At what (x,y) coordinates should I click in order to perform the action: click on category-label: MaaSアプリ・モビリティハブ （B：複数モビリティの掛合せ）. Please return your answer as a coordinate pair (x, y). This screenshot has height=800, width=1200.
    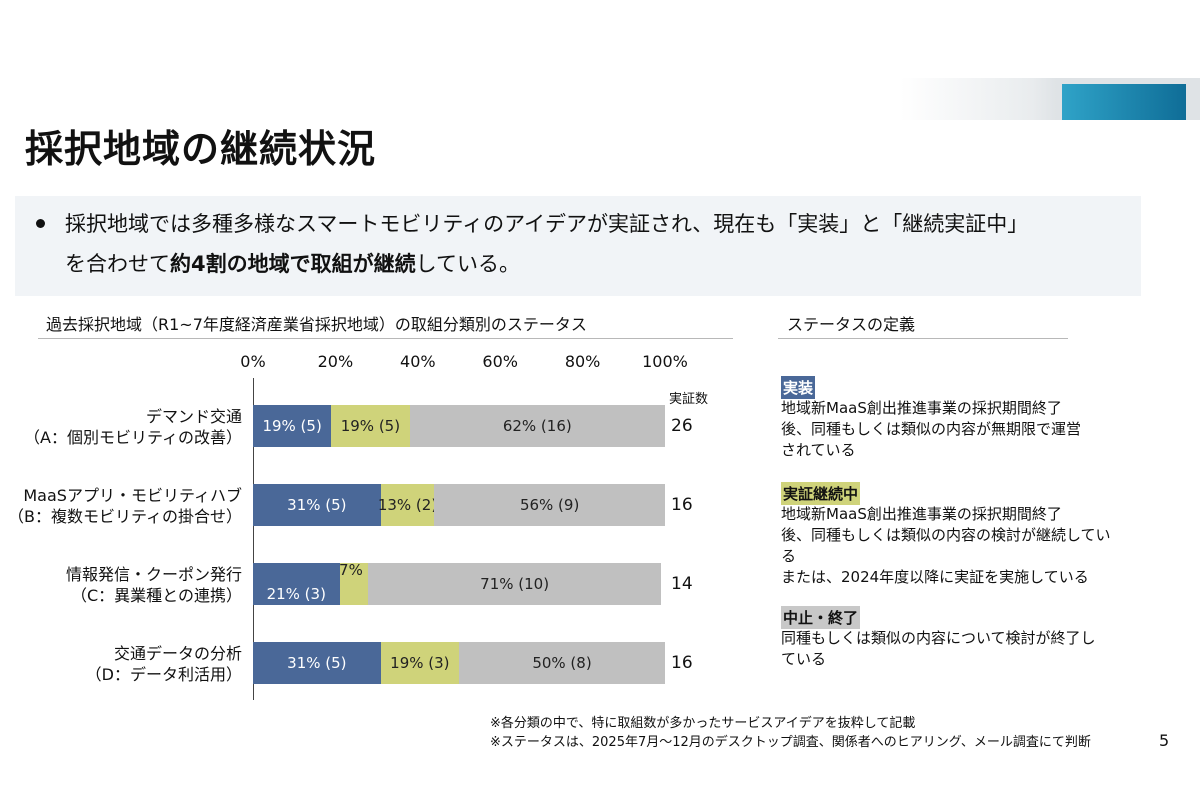
    Looking at the image, I should click on (125, 506).